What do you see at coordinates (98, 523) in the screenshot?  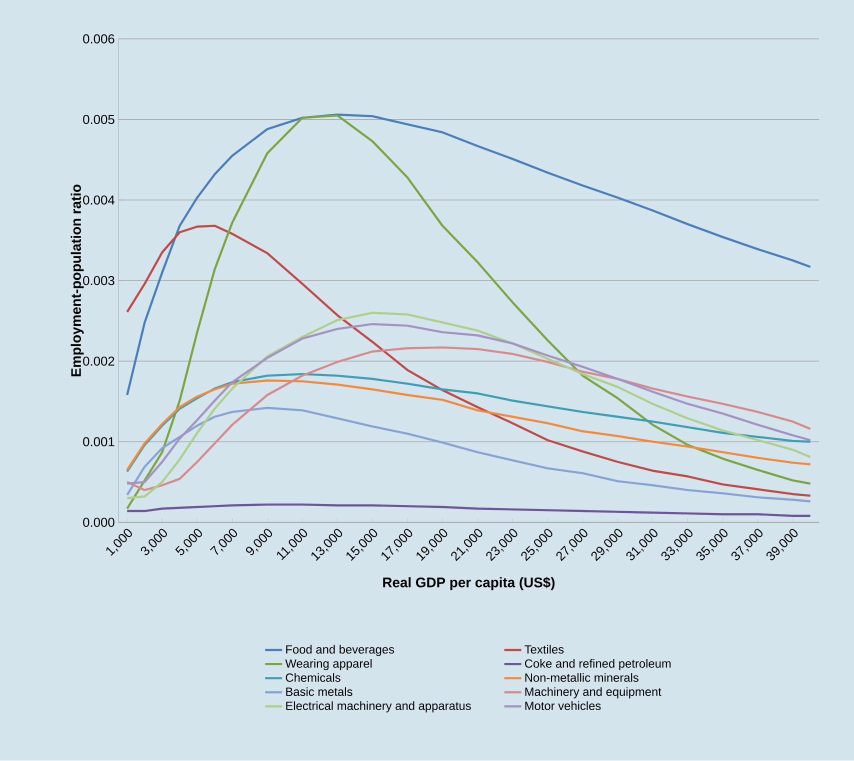 I see `y-tick-label: 0.000` at bounding box center [98, 523].